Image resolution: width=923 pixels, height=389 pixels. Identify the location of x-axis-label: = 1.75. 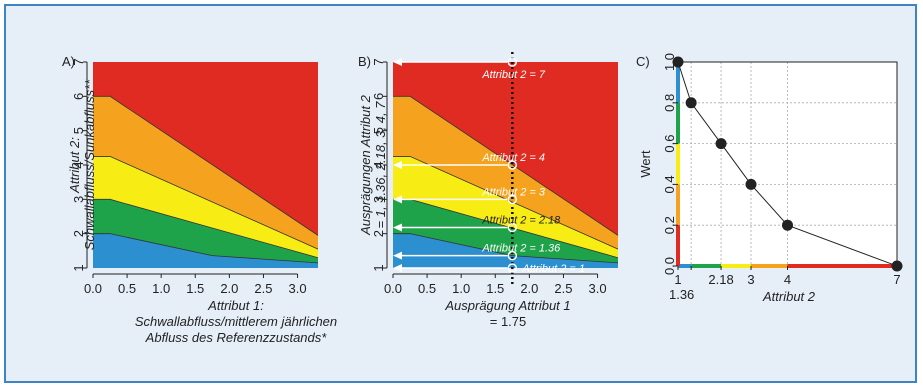
(508, 321).